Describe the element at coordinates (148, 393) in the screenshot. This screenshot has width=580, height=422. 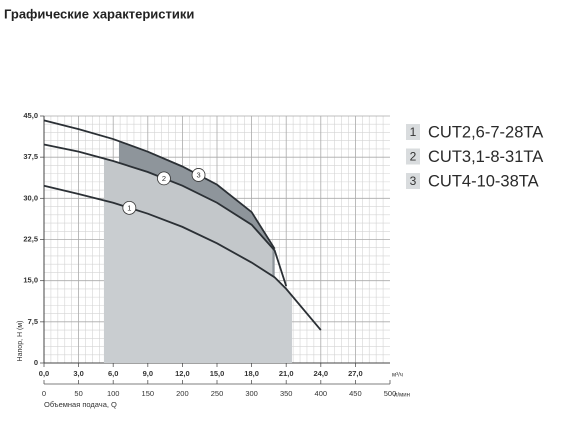
I see `x2-tick-label: 150` at that location.